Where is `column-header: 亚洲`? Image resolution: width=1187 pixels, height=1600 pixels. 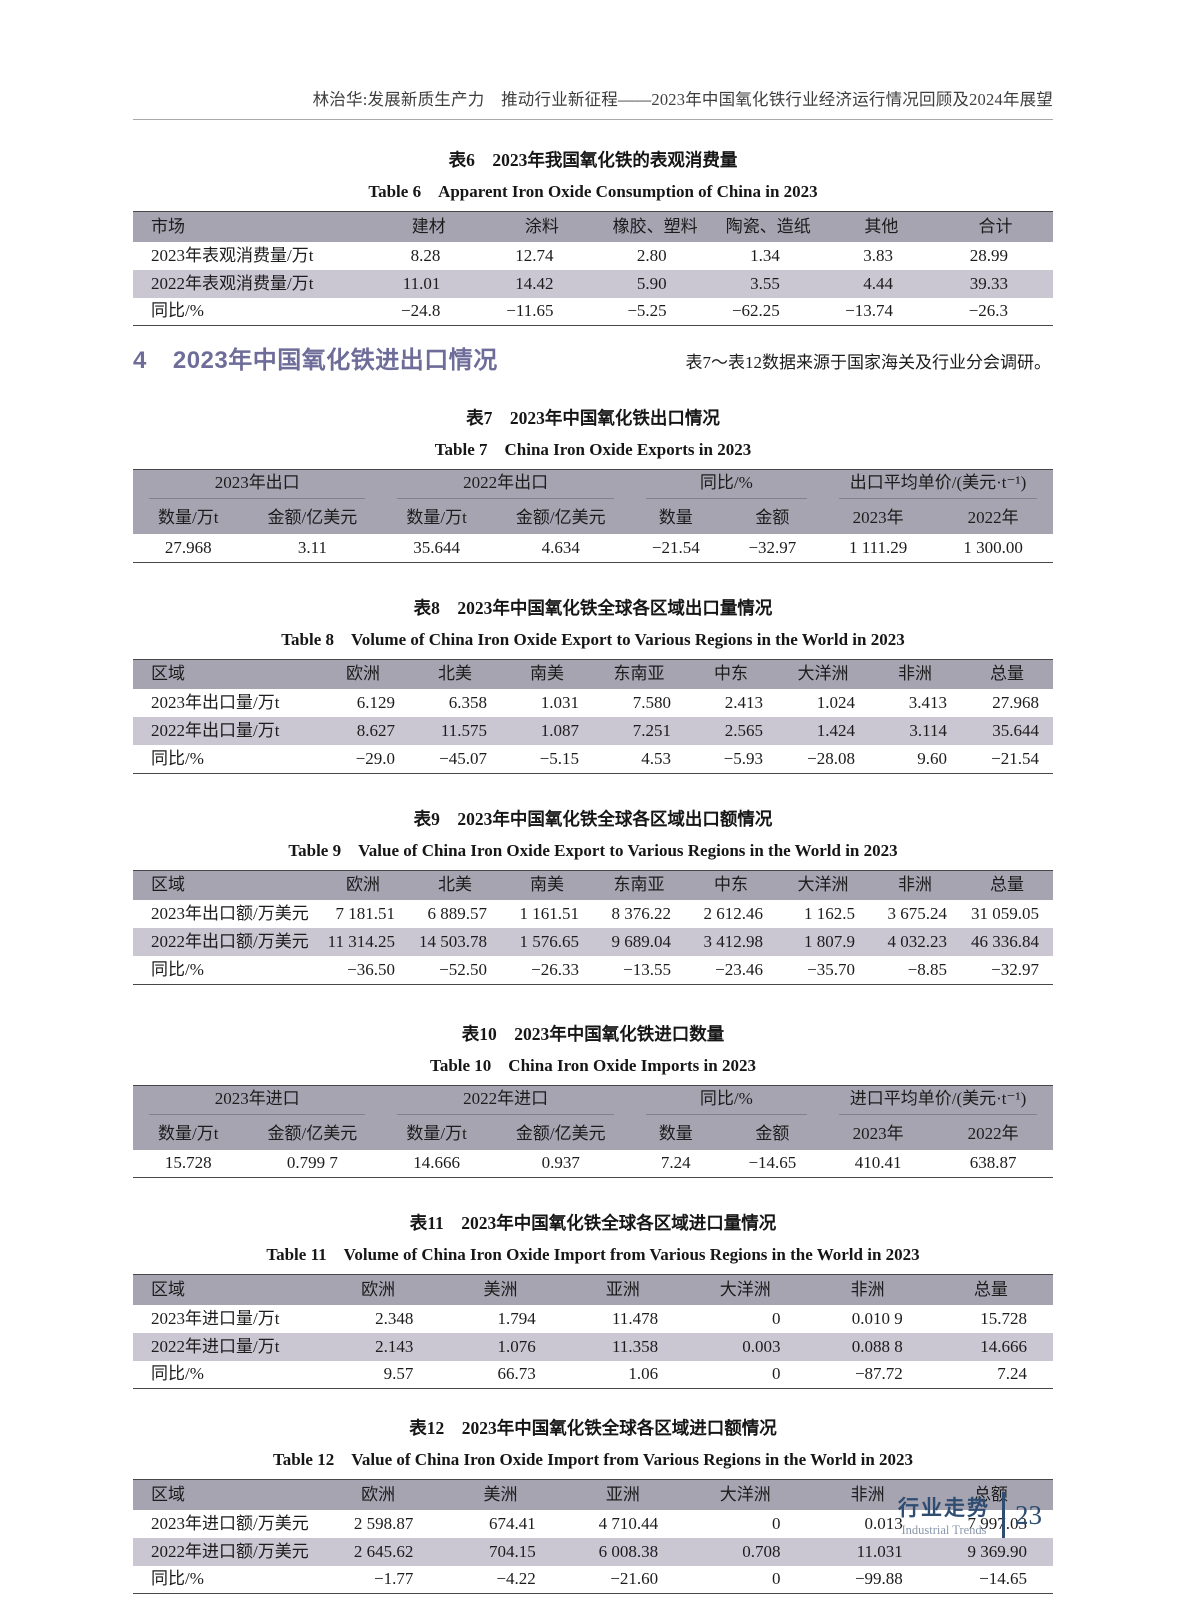 column-header: 亚洲 is located at coordinates (623, 1494).